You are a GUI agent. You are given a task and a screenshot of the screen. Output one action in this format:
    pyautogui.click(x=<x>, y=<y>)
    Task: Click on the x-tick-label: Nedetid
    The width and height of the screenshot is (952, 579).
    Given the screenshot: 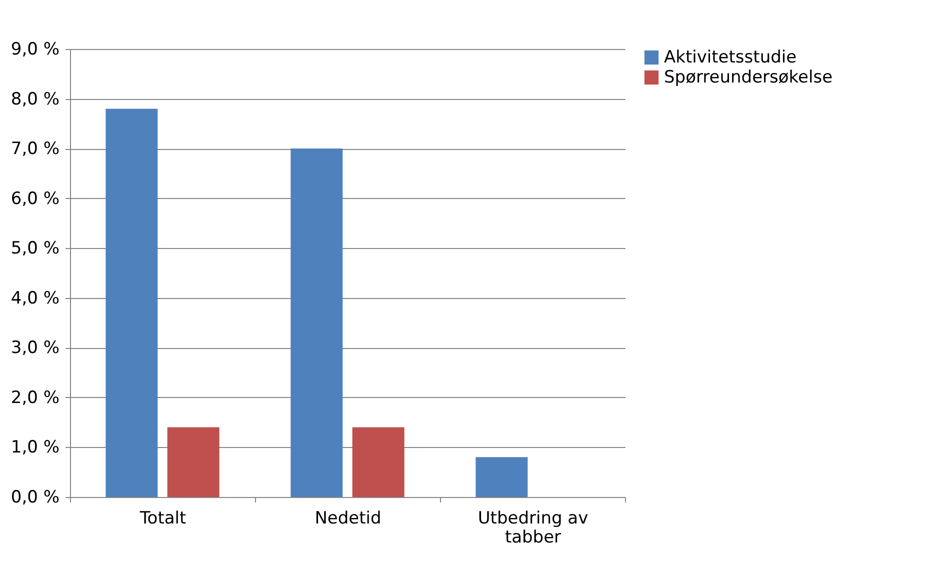 What is the action you would take?
    pyautogui.click(x=348, y=518)
    